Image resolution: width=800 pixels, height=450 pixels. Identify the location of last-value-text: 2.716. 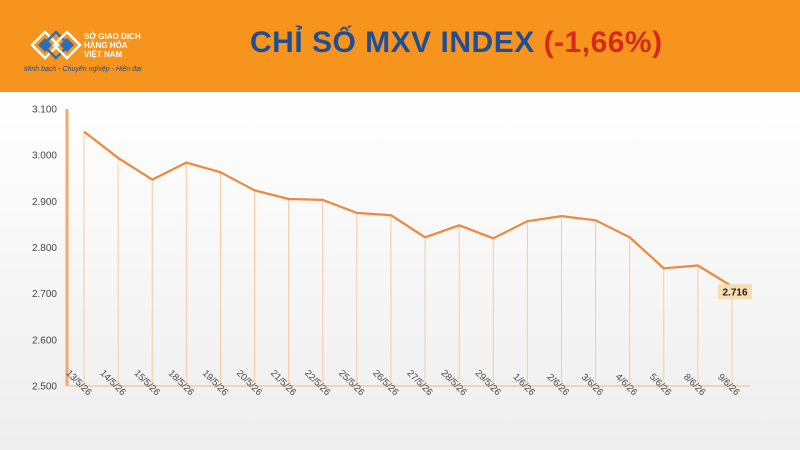
(734, 292).